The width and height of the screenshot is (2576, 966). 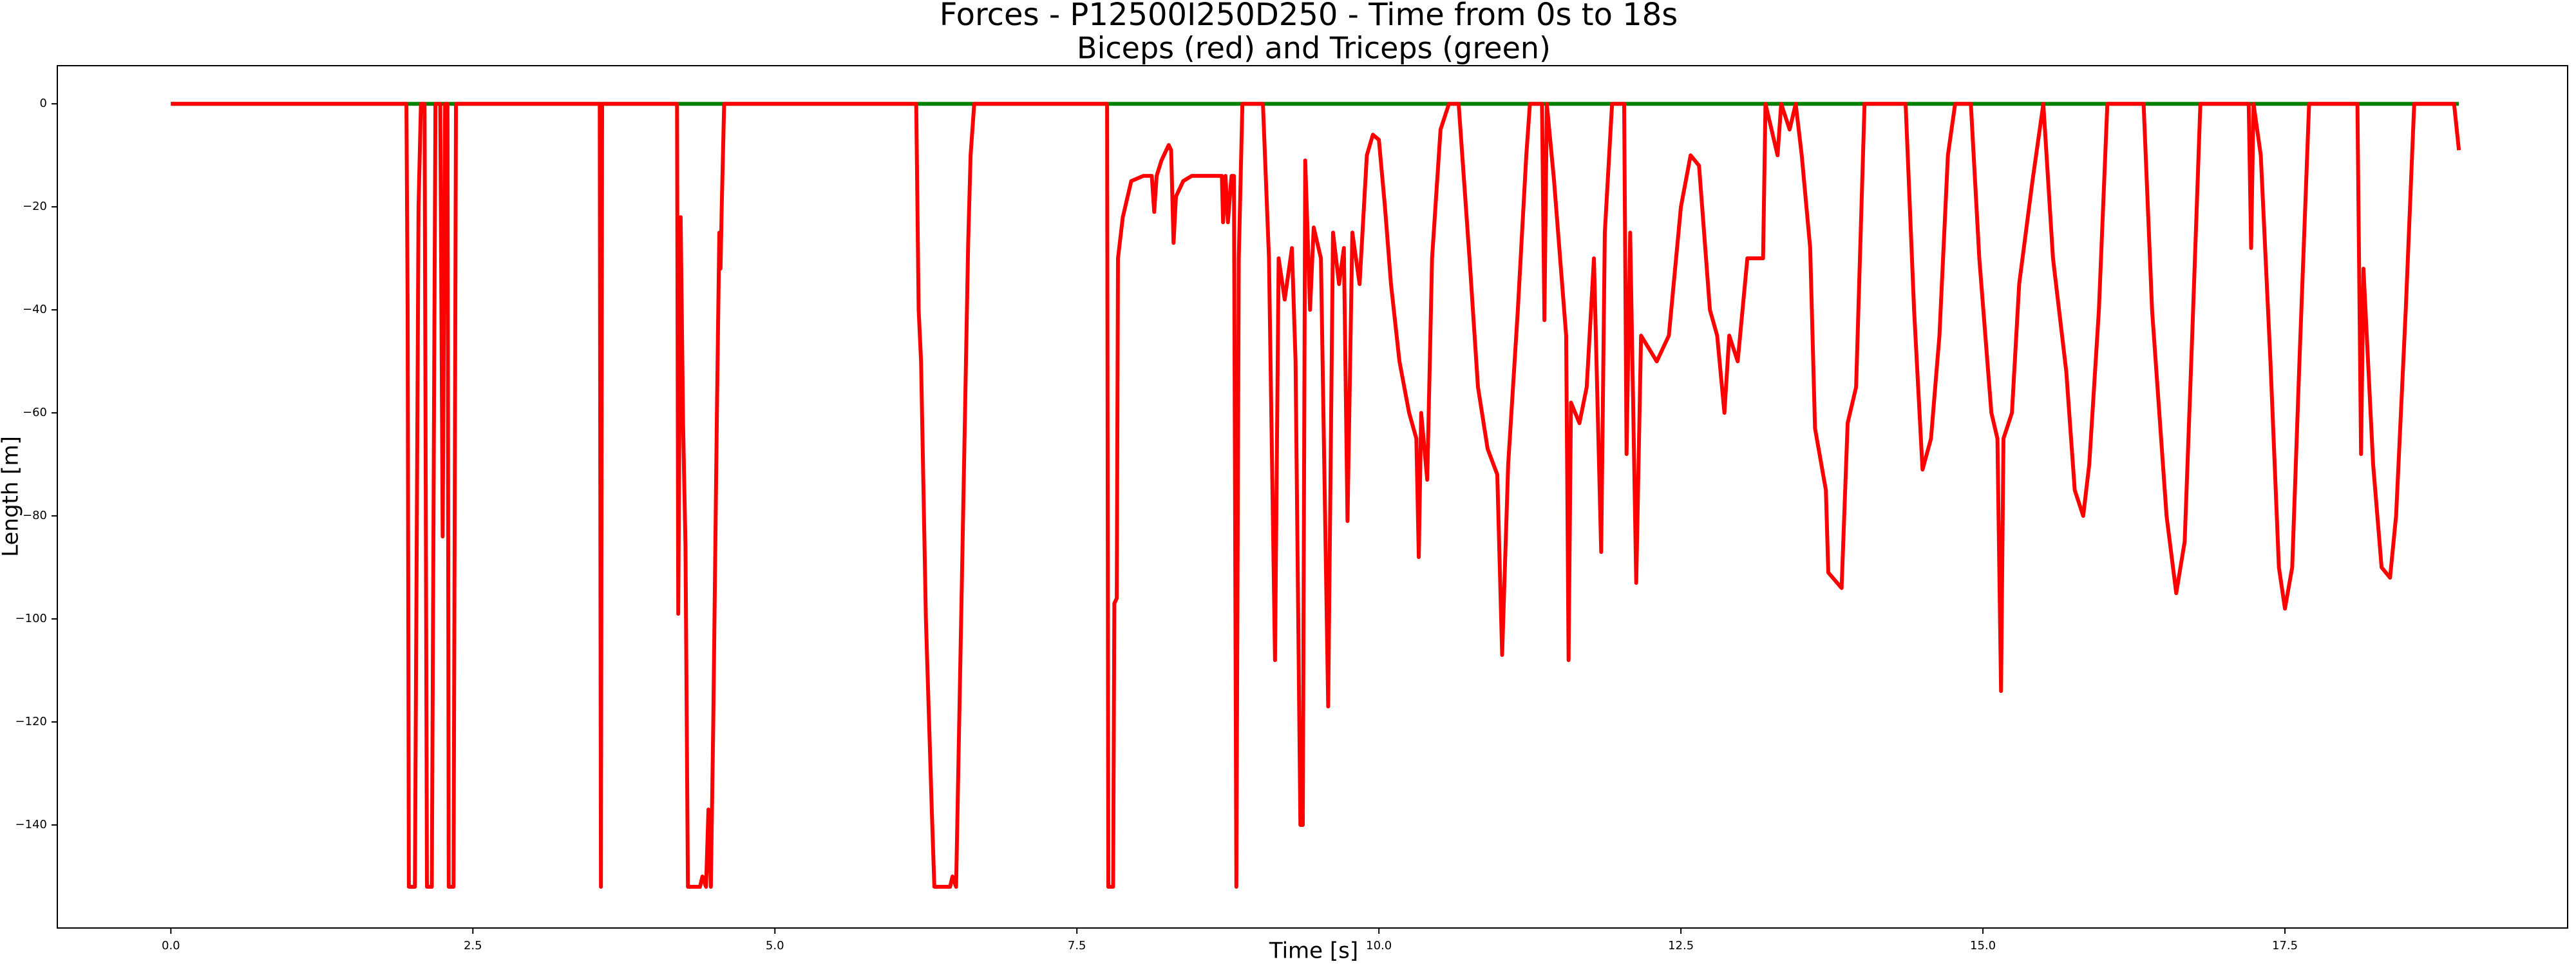 What do you see at coordinates (1077, 945) in the screenshot?
I see `x-tick-label: 7.5` at bounding box center [1077, 945].